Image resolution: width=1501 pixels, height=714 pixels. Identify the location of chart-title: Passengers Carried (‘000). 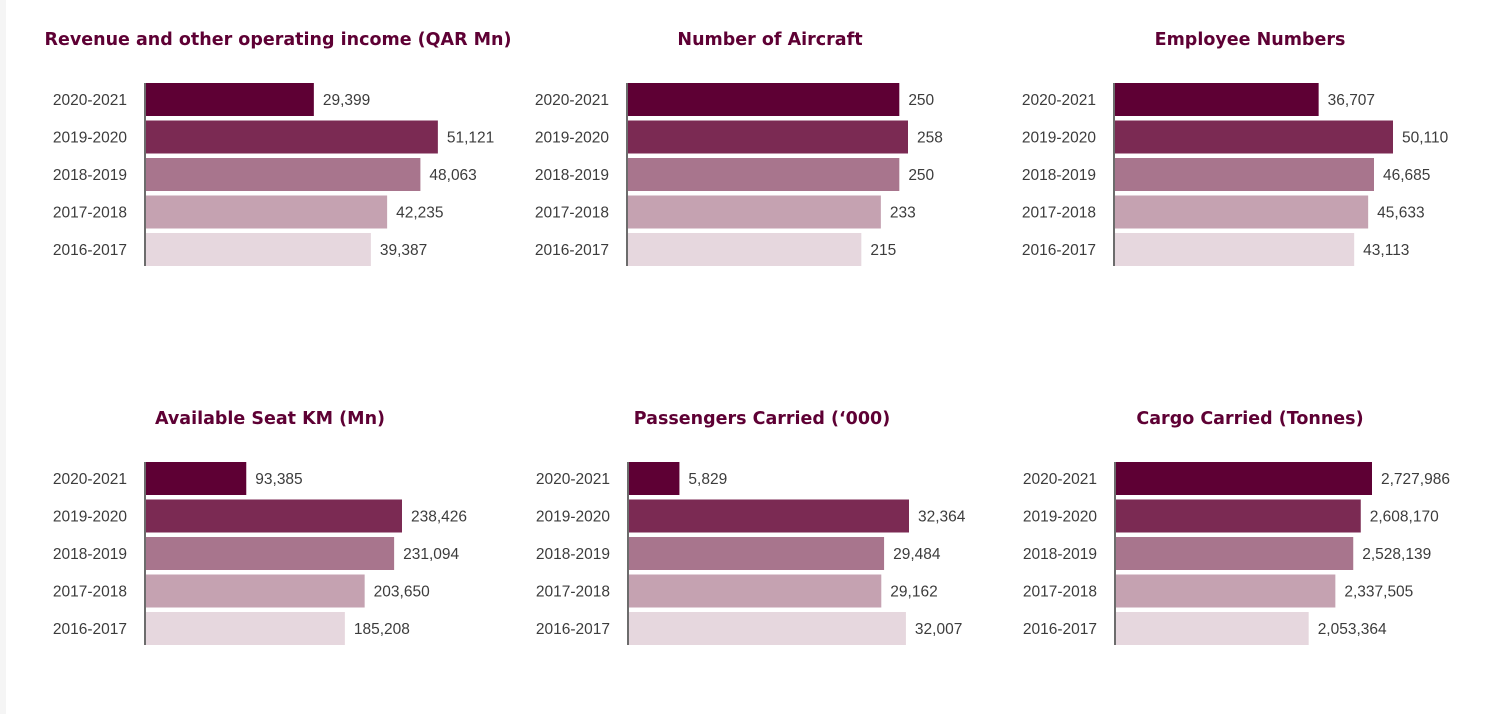
(762, 419).